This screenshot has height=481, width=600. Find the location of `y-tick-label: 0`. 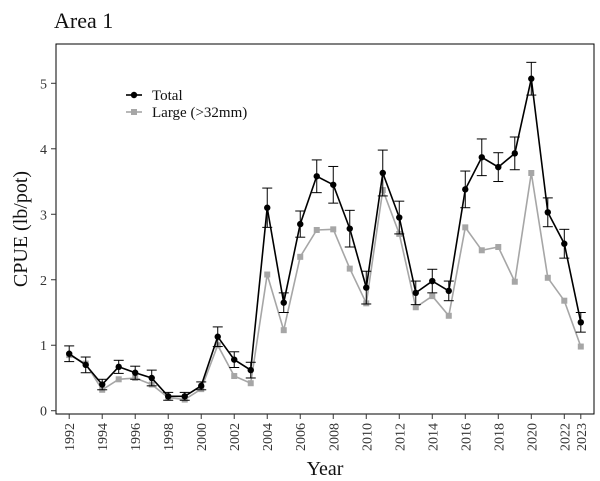

y-tick-label: 0 is located at coordinates (43, 412).